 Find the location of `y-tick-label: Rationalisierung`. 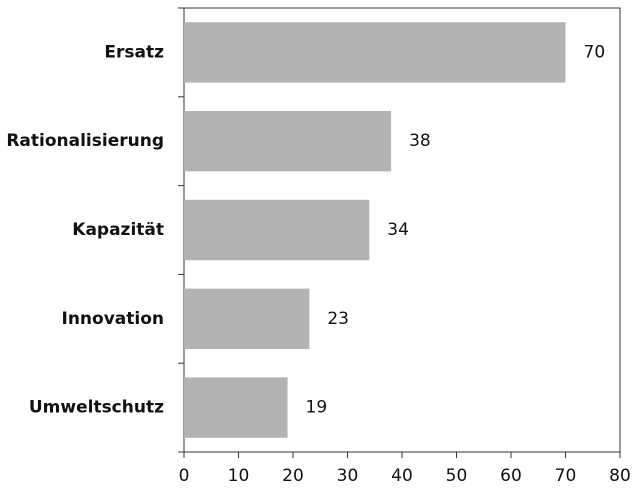

y-tick-label: Rationalisierung is located at coordinates (85, 141).